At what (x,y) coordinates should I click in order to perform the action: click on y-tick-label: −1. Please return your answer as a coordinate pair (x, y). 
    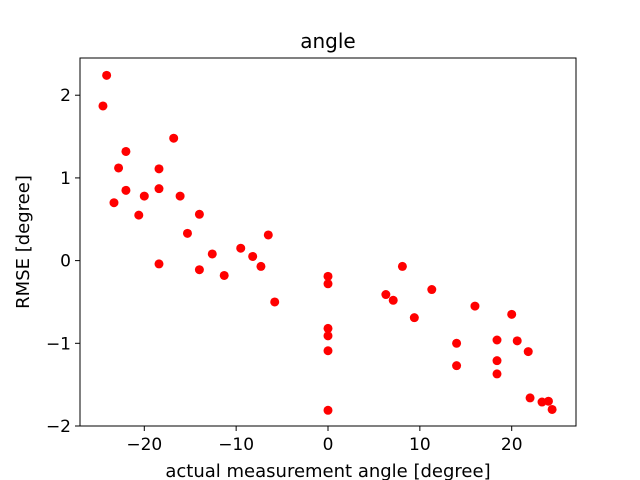
    Looking at the image, I should click on (58, 344).